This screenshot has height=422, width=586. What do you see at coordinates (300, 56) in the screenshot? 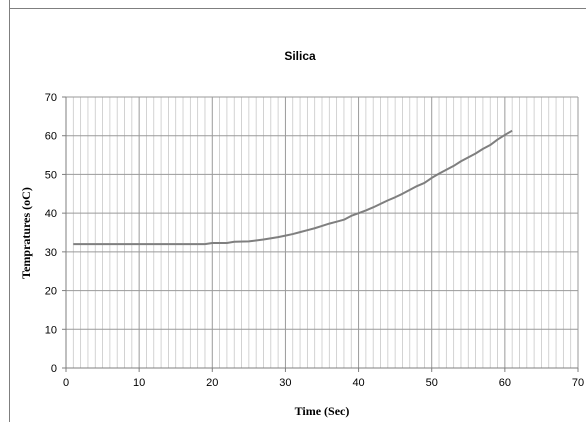
I see `chart-title: Silica` at bounding box center [300, 56].